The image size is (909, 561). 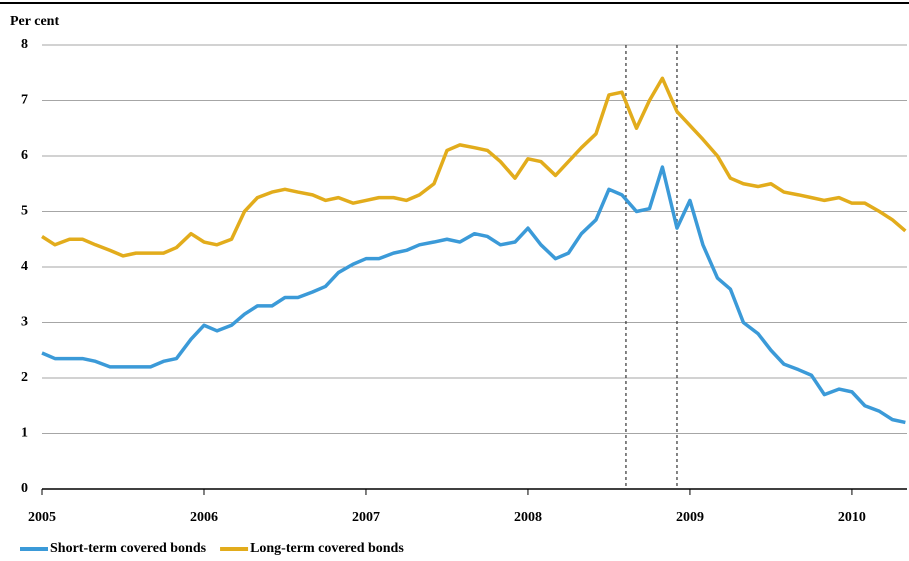 What do you see at coordinates (327, 548) in the screenshot?
I see `legend-label: Long-term covered bonds` at bounding box center [327, 548].